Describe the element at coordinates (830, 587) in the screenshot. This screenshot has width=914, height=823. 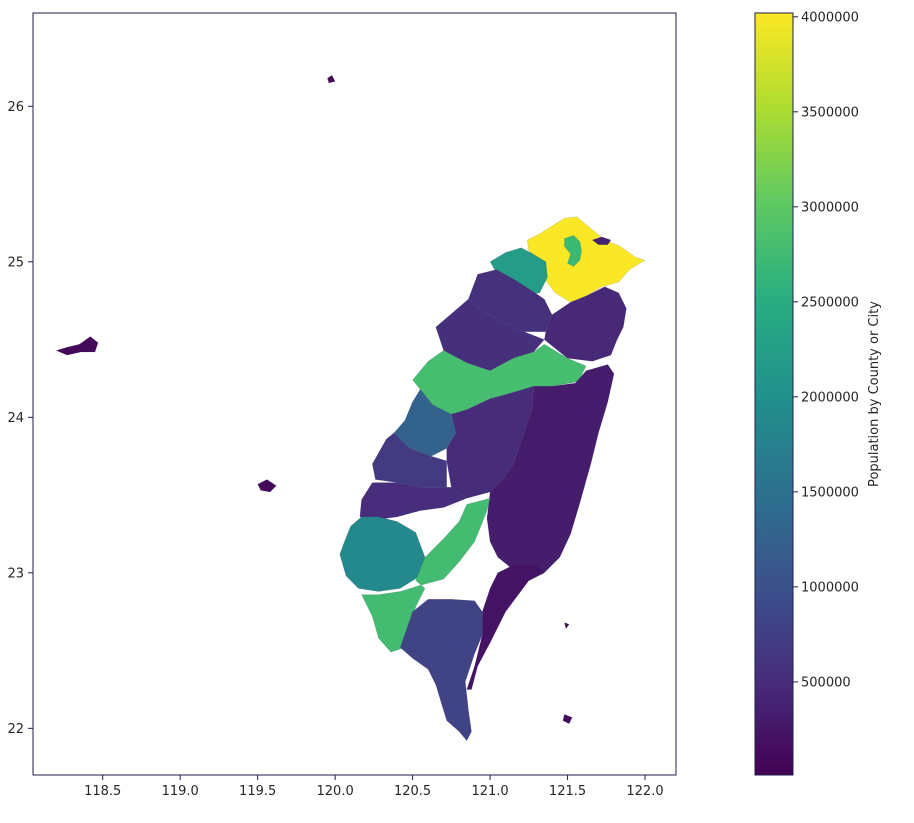
I see `colorbar-tick-label: 1000000` at that location.